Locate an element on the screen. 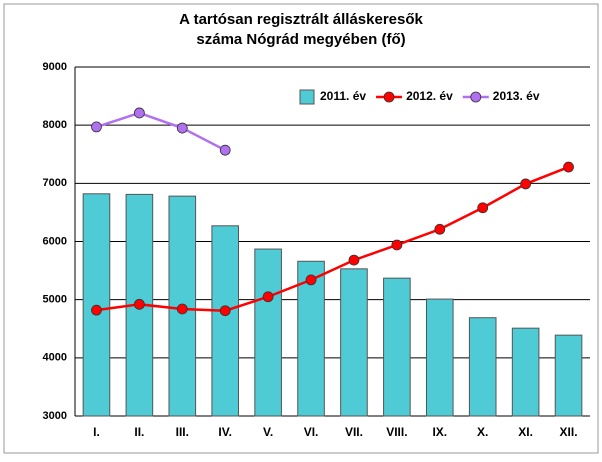 Image resolution: width=602 pixels, height=462 pixels. y-tick-label: 9000 is located at coordinates (55, 67).